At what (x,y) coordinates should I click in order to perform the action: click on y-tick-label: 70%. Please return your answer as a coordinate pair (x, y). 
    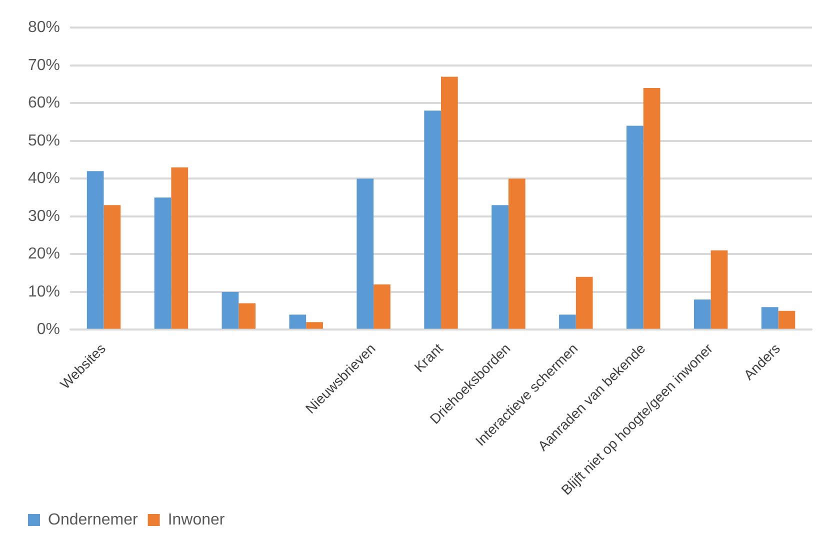
    Looking at the image, I should click on (44, 65).